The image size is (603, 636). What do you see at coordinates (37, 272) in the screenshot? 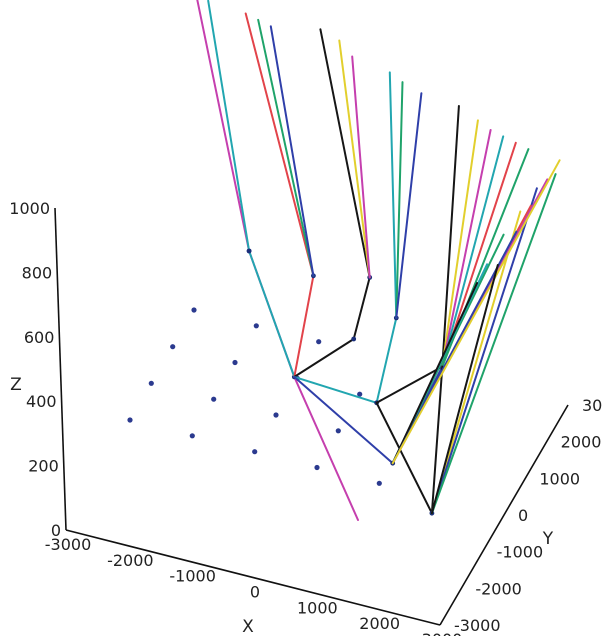
I see `z-tick-label: 800` at bounding box center [37, 272].